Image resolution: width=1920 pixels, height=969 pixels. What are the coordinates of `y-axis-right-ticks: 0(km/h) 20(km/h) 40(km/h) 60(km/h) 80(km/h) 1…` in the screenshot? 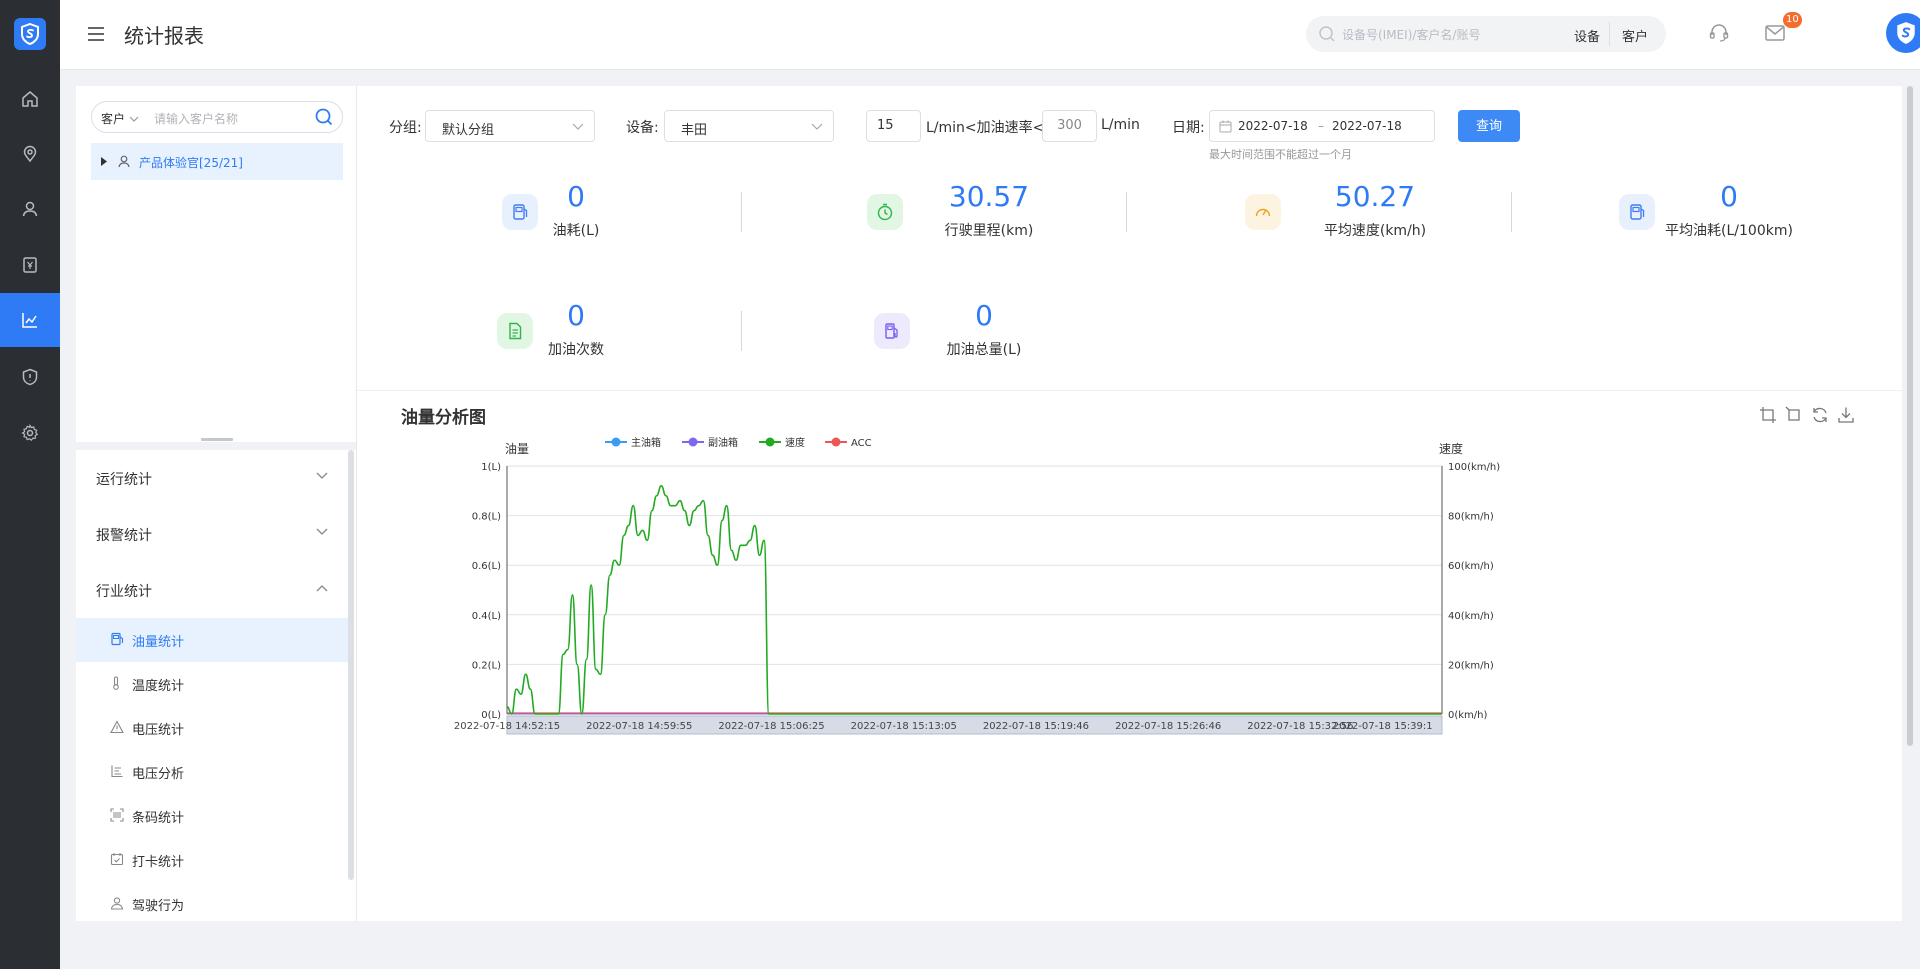 It's located at (1474, 591).